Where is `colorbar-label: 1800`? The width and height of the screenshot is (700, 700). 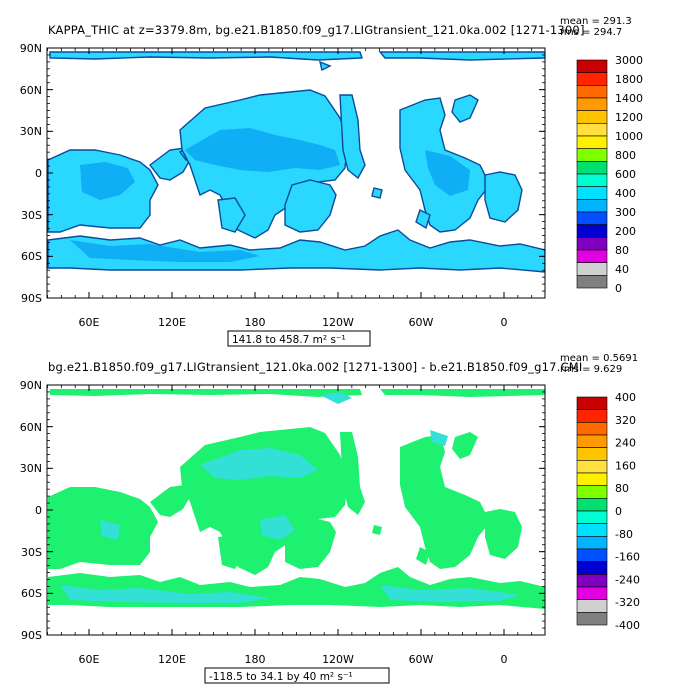 colorbar-label: 1800 is located at coordinates (629, 79).